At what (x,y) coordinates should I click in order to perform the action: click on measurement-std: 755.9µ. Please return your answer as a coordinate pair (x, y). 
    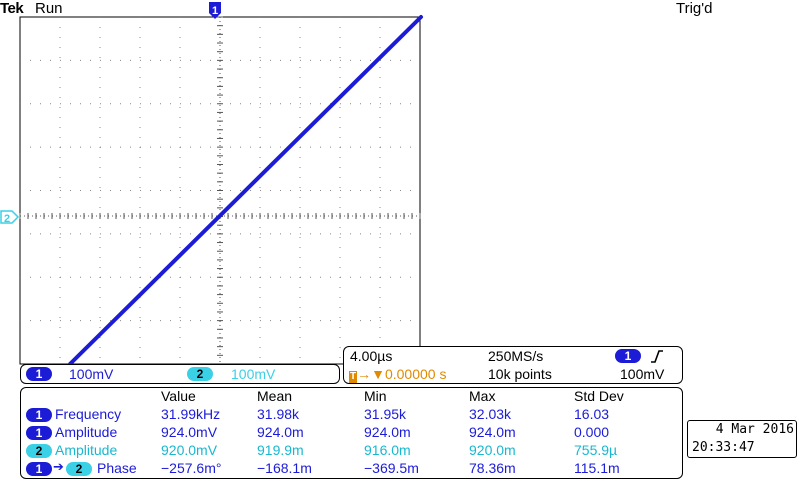
    Looking at the image, I should click on (596, 450).